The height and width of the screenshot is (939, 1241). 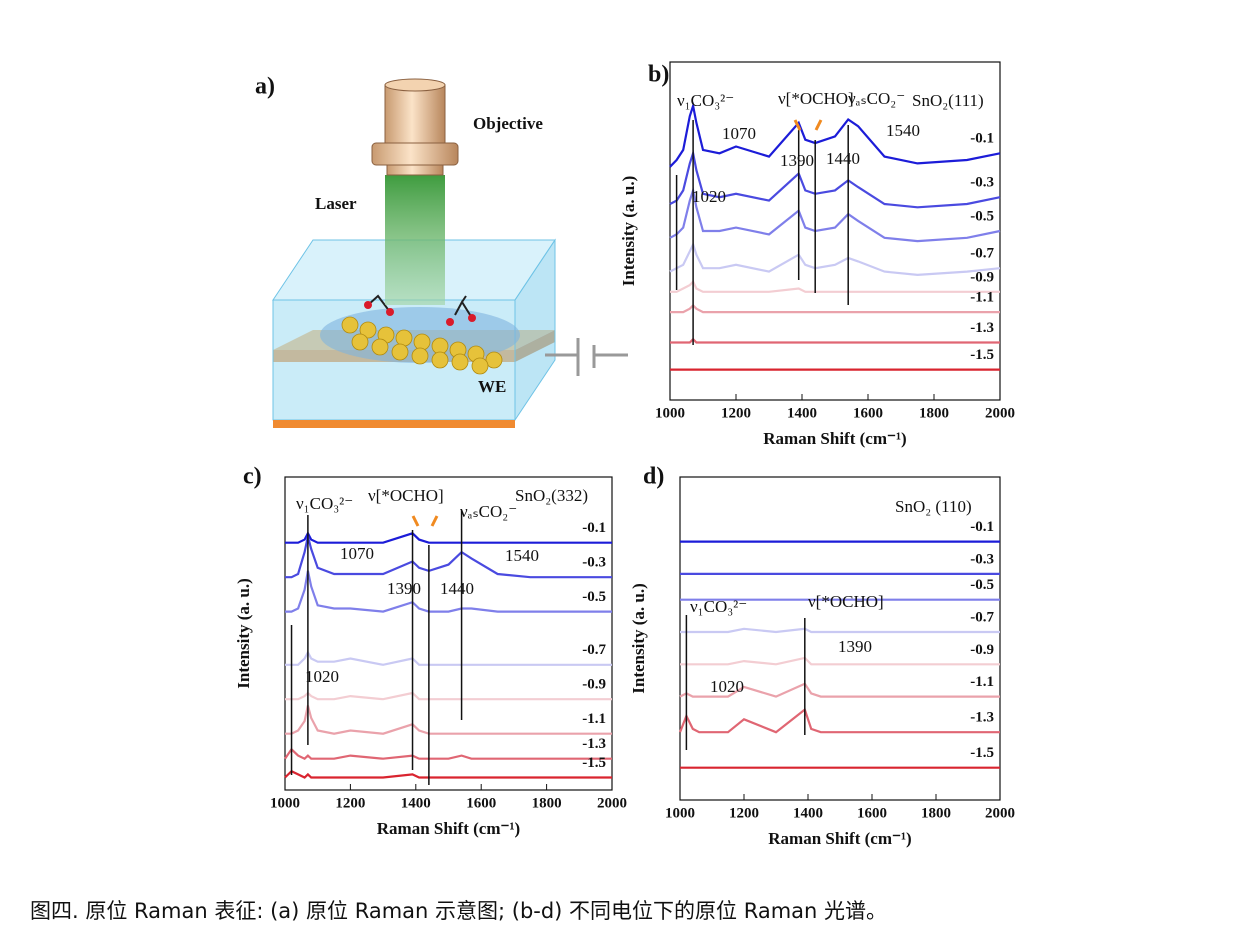 I want to click on panel-label: c), so click(x=252, y=477).